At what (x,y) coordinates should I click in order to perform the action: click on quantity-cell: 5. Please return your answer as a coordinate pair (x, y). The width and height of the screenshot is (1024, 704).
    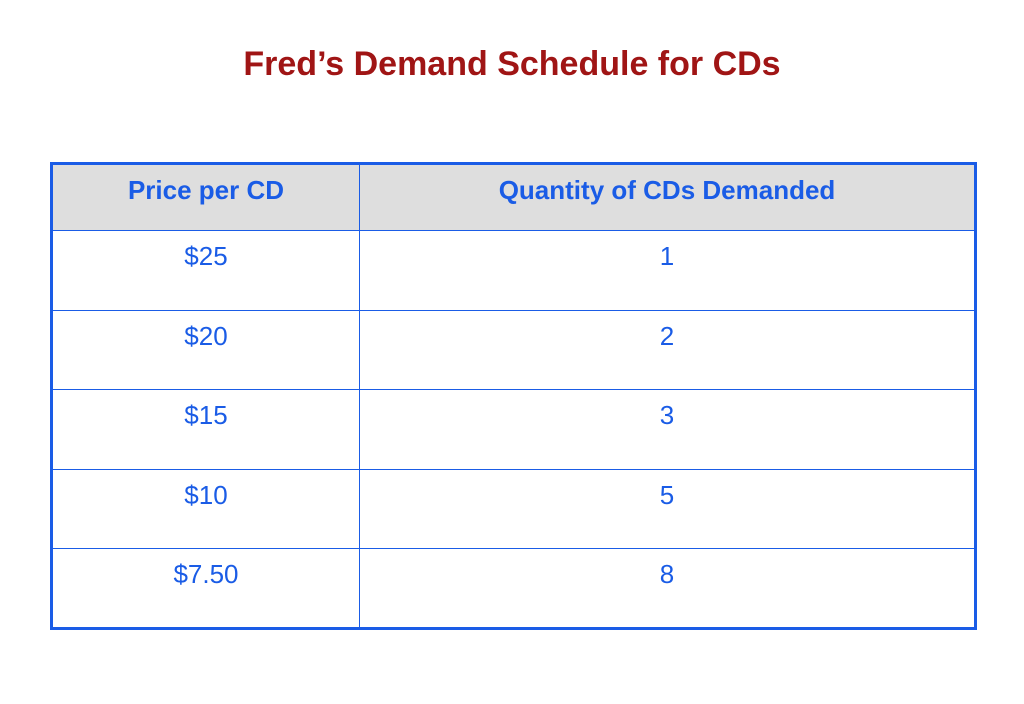
    Looking at the image, I should click on (667, 509).